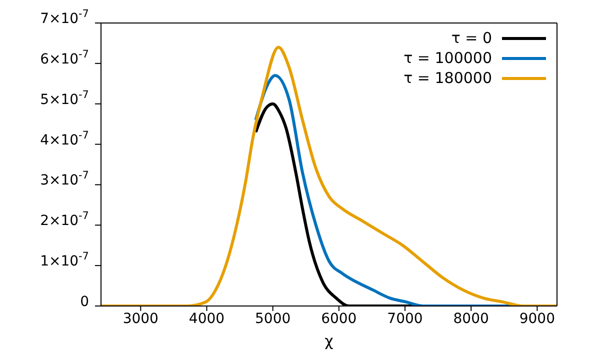 The image size is (590, 355). Describe the element at coordinates (64, 179) in the screenshot. I see `y-tick-label: 3×10$^{-7}$` at that location.